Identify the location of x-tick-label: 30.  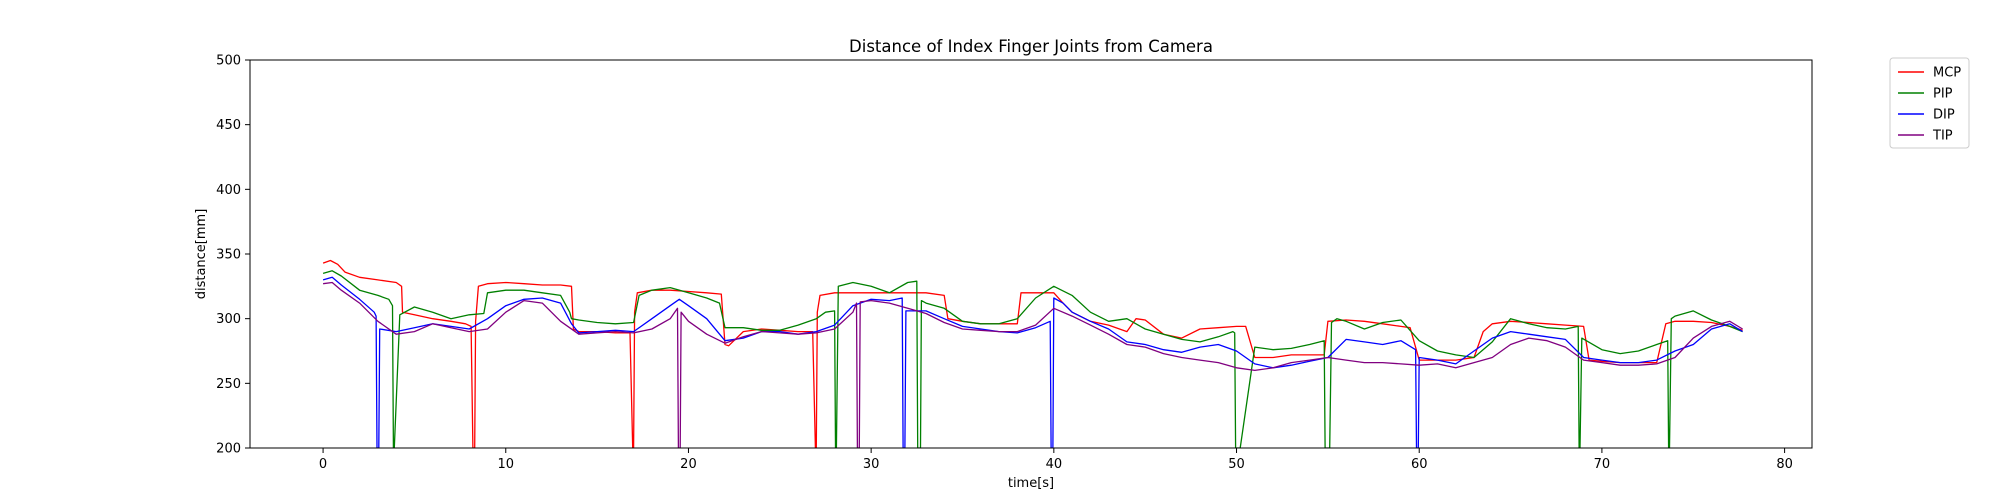
(871, 464).